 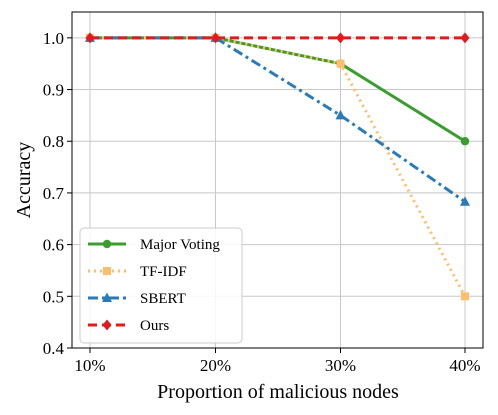 I want to click on x-tick-label: 40%, so click(x=464, y=365).